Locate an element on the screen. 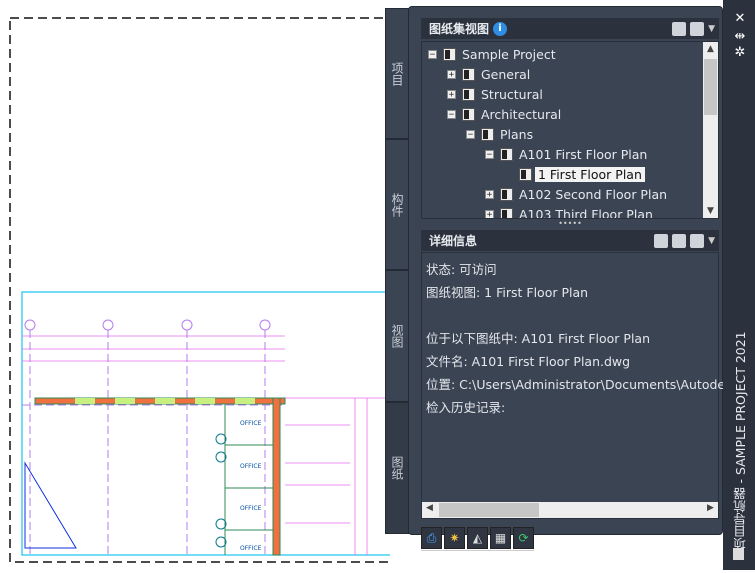 The height and width of the screenshot is (573, 755). view-icon is located at coordinates (525, 174).